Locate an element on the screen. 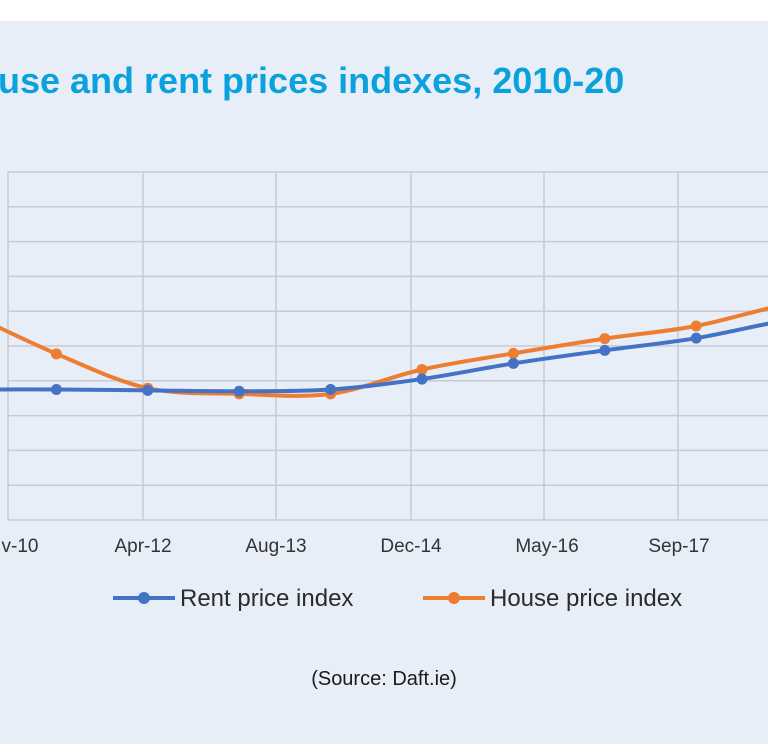 The height and width of the screenshot is (755, 768). legend-label-rent: Rent price index is located at coordinates (266, 598).